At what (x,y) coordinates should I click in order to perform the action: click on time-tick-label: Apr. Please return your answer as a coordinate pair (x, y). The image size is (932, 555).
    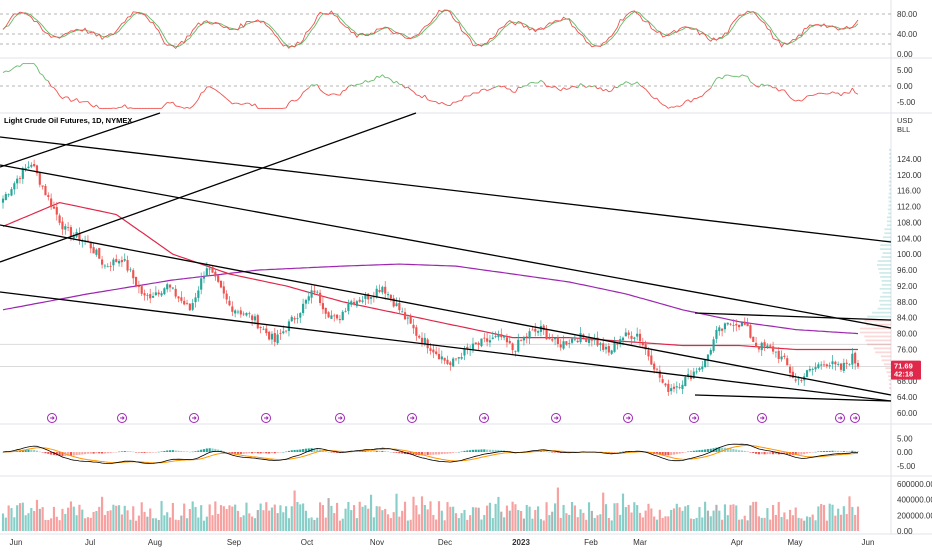
    Looking at the image, I should click on (737, 542).